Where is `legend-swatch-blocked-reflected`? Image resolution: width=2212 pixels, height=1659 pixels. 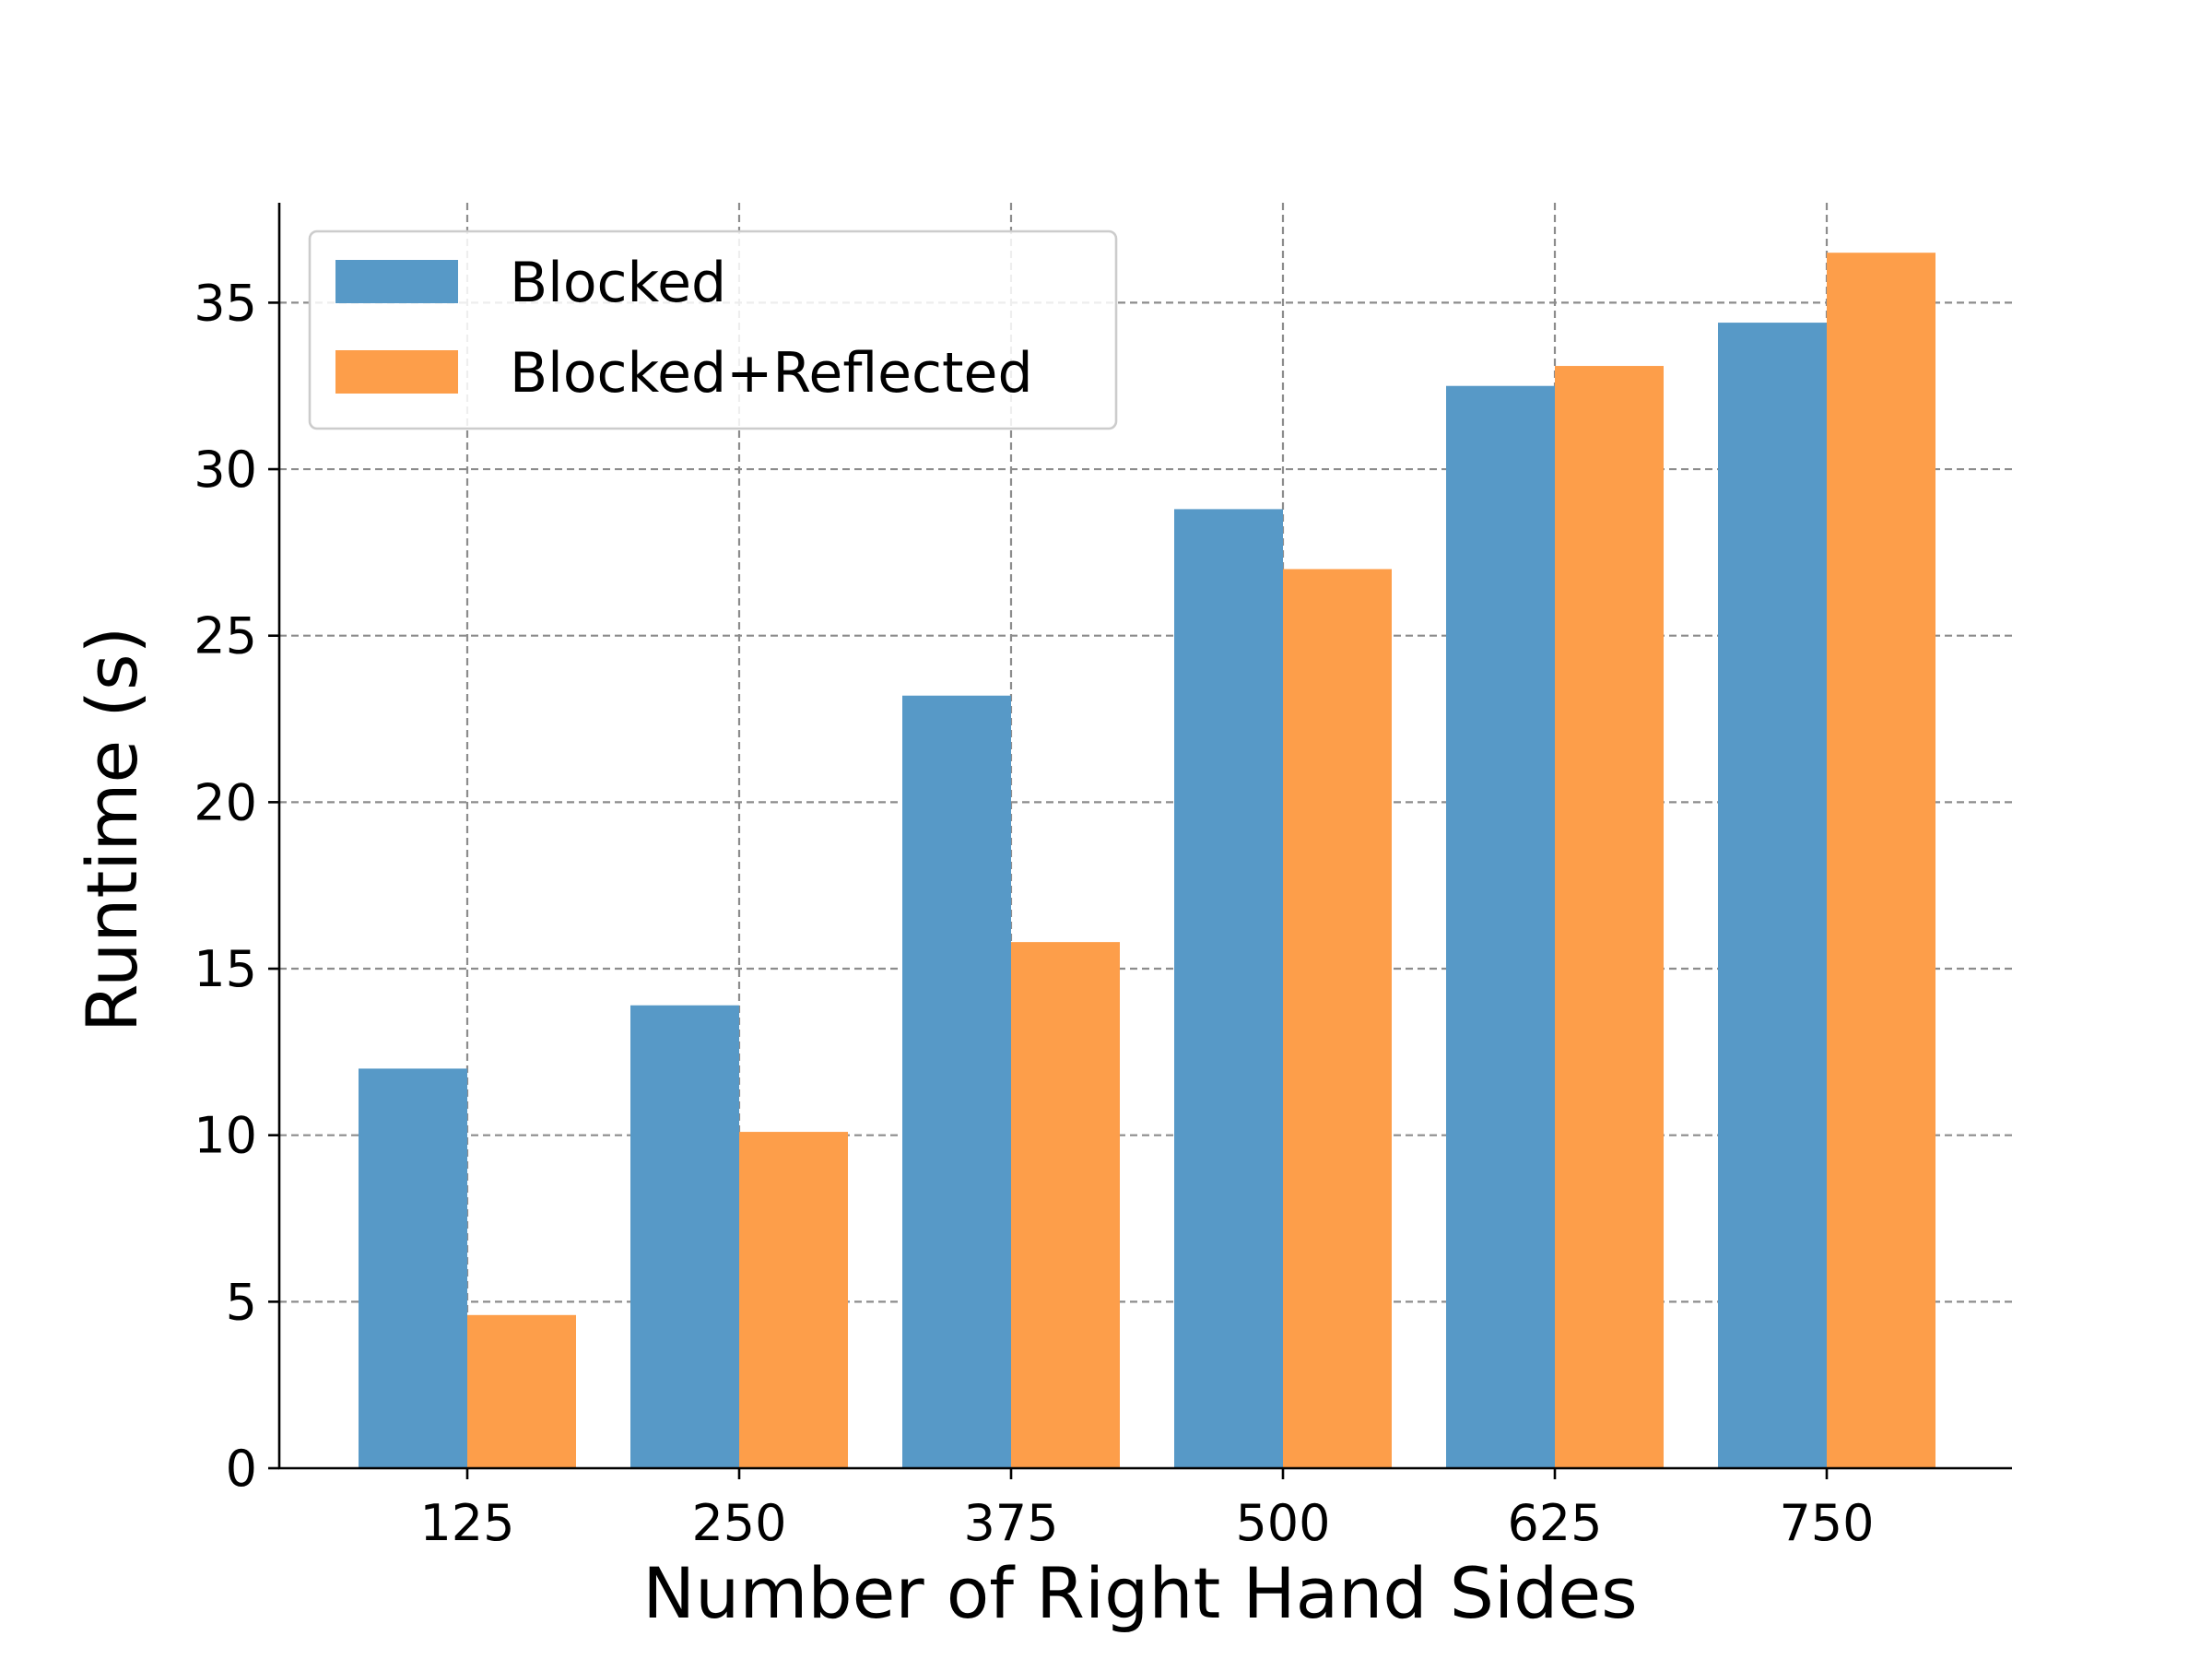
legend-swatch-blocked-reflected is located at coordinates (396, 372).